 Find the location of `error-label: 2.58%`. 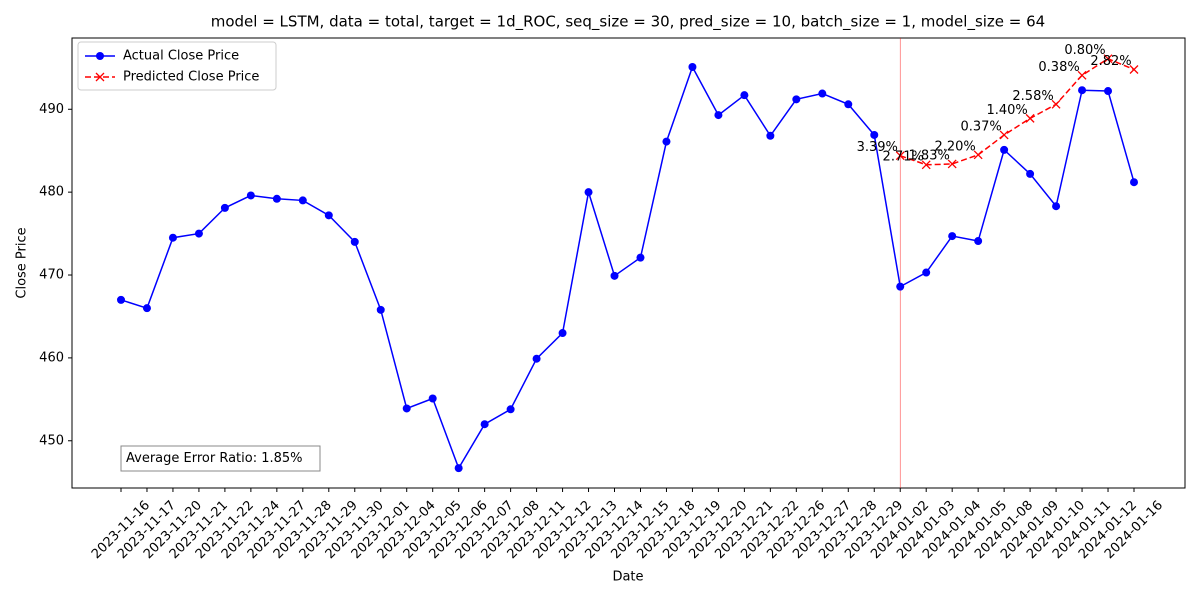

error-label: 2.58% is located at coordinates (1032, 96).